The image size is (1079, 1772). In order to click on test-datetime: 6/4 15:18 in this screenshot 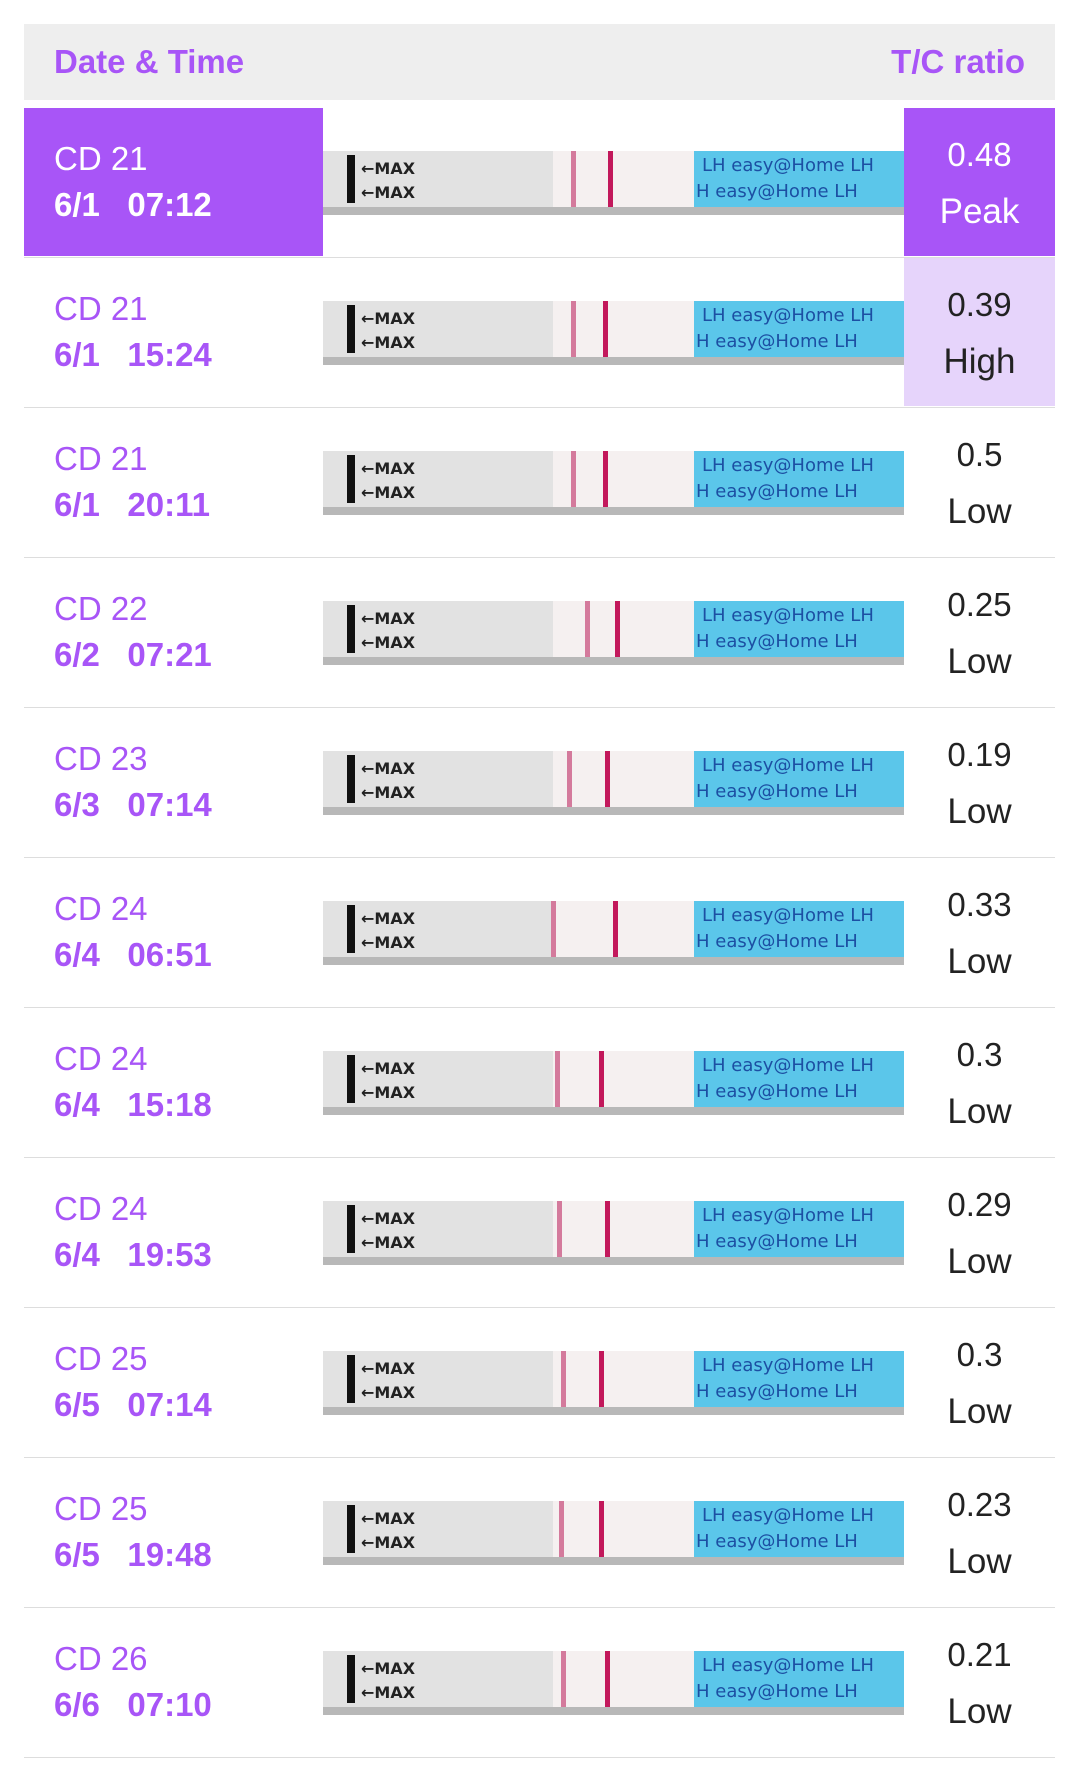, I will do `click(133, 1104)`.